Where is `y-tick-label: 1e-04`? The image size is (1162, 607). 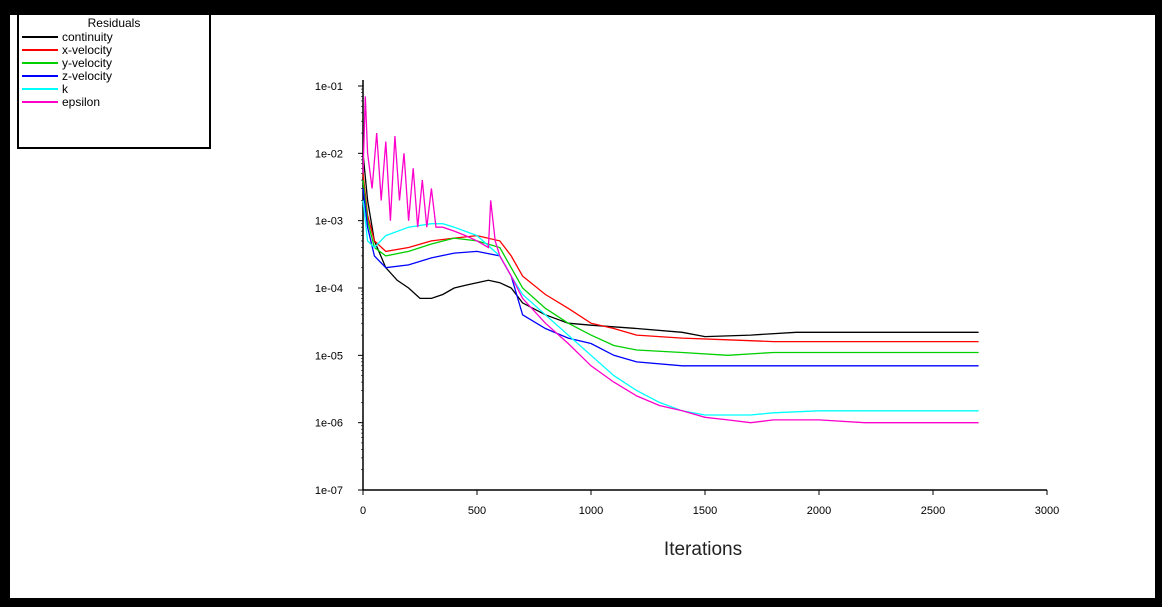 y-tick-label: 1e-04 is located at coordinates (329, 289).